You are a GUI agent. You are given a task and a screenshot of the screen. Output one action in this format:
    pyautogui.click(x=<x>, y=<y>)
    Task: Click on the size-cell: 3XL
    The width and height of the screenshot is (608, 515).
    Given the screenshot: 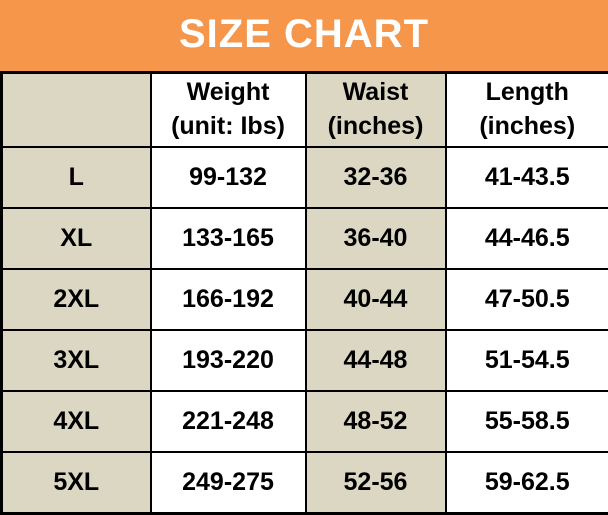 What is the action you would take?
    pyautogui.click(x=76, y=360)
    